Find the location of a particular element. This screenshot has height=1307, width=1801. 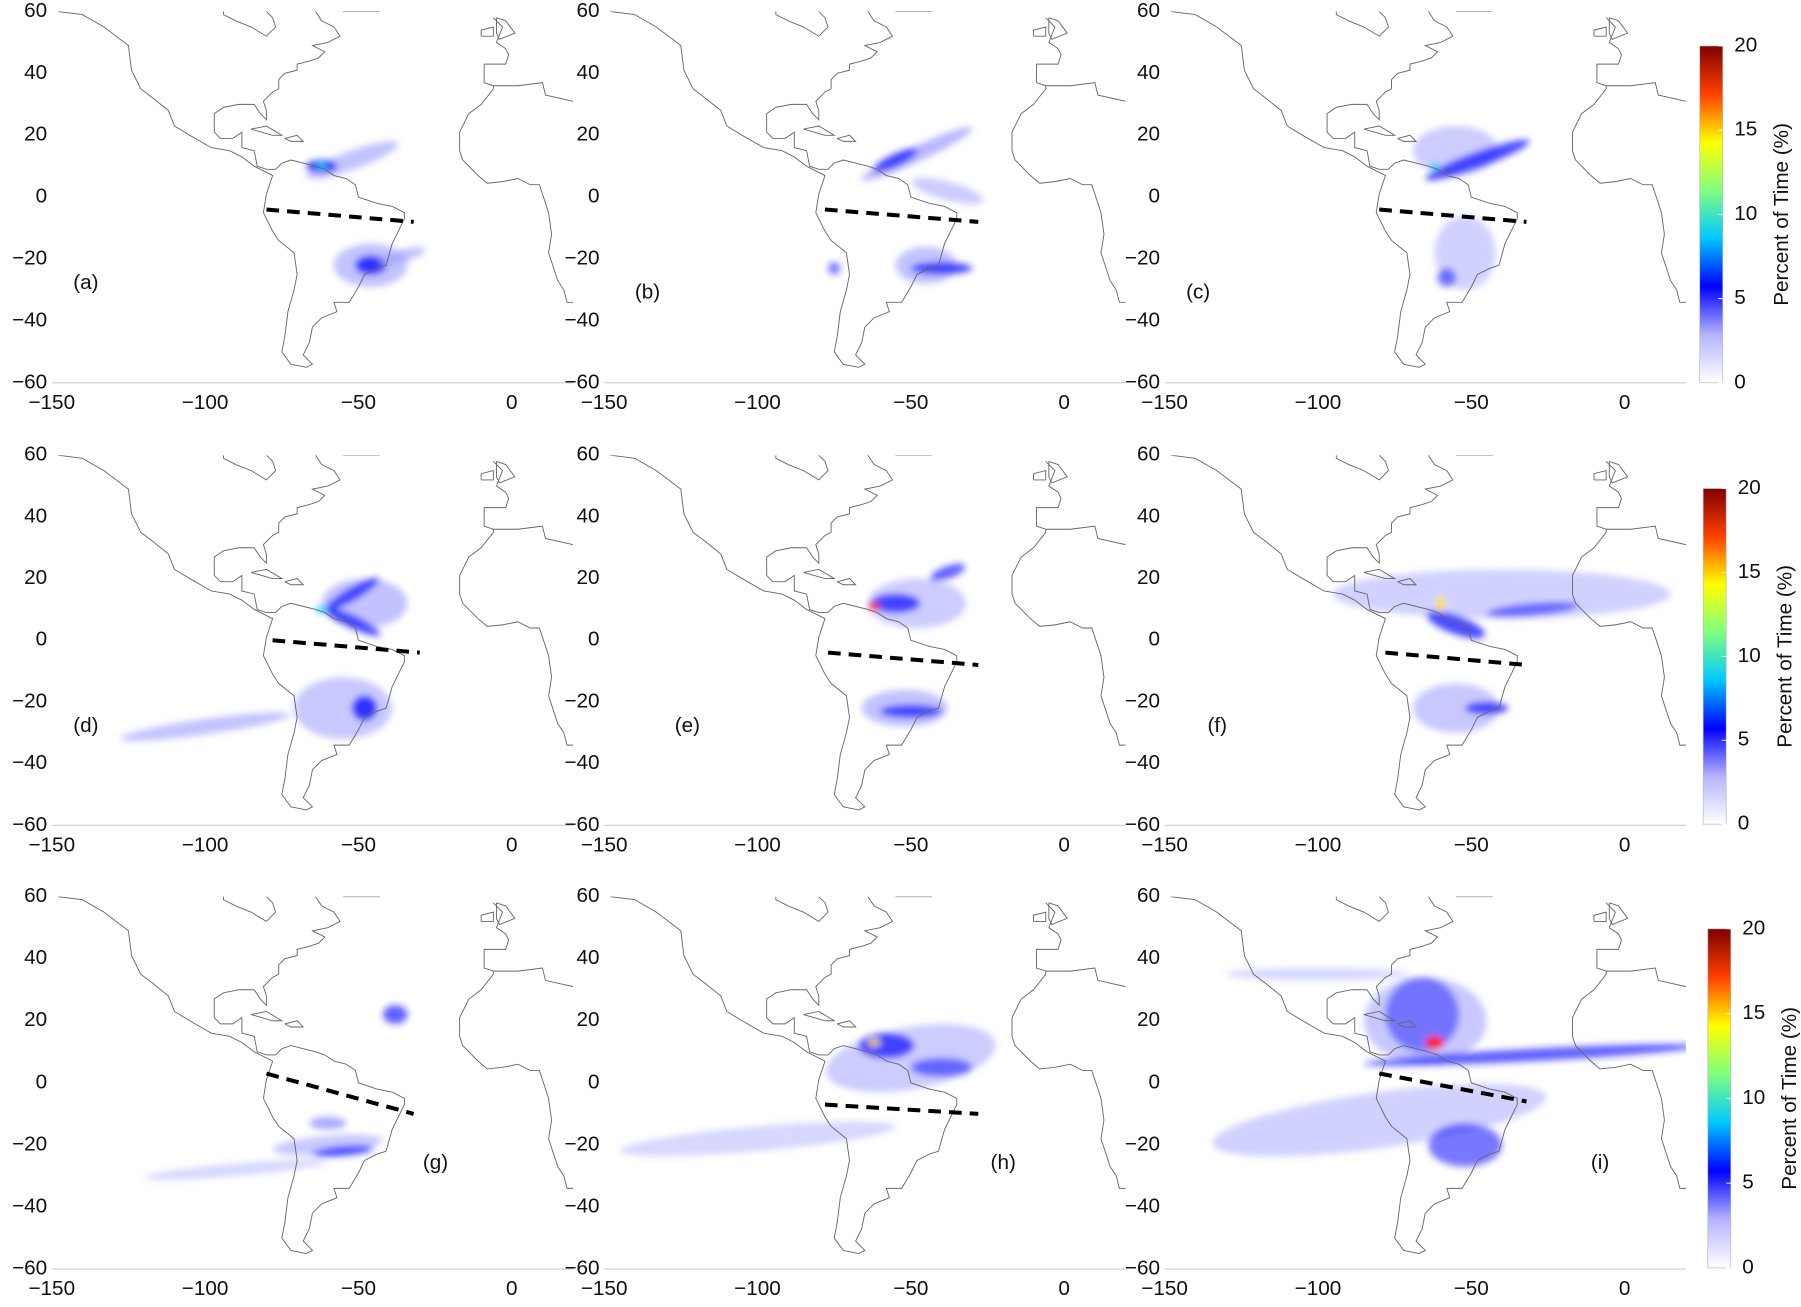

map-panel: −150 −100 −50 0 −60 −40 −20 0 20 40 60 (g) is located at coordinates (293, 1092).